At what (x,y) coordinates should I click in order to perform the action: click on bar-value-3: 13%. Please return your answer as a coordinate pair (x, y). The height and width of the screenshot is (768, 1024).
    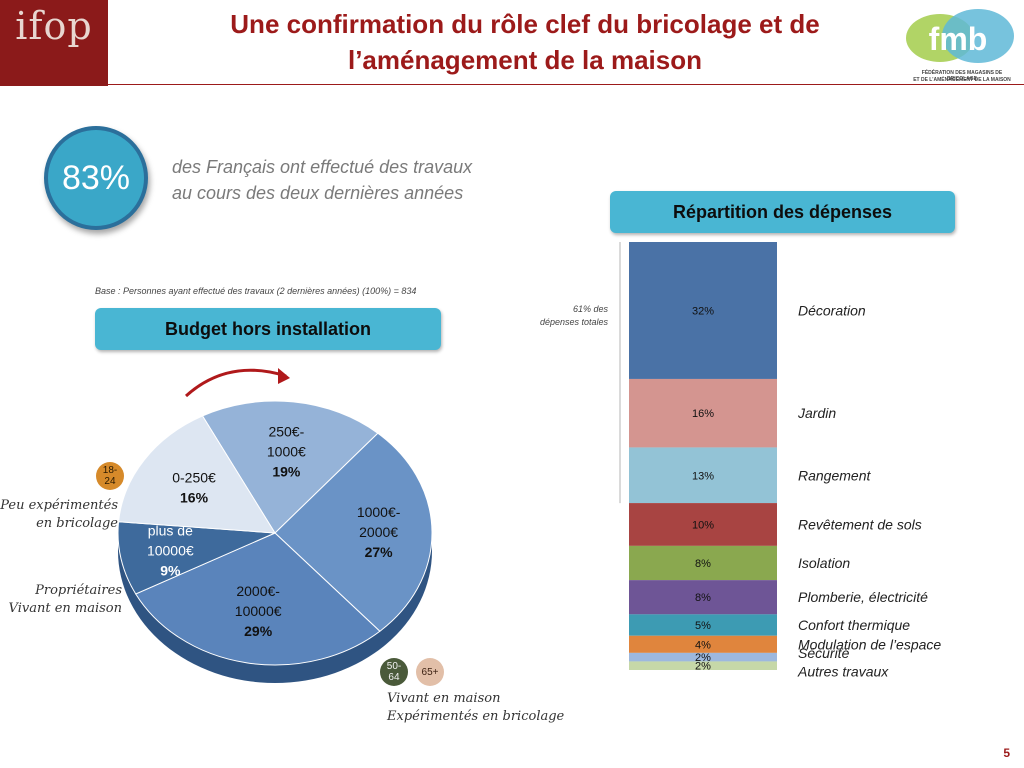
    Looking at the image, I should click on (703, 476).